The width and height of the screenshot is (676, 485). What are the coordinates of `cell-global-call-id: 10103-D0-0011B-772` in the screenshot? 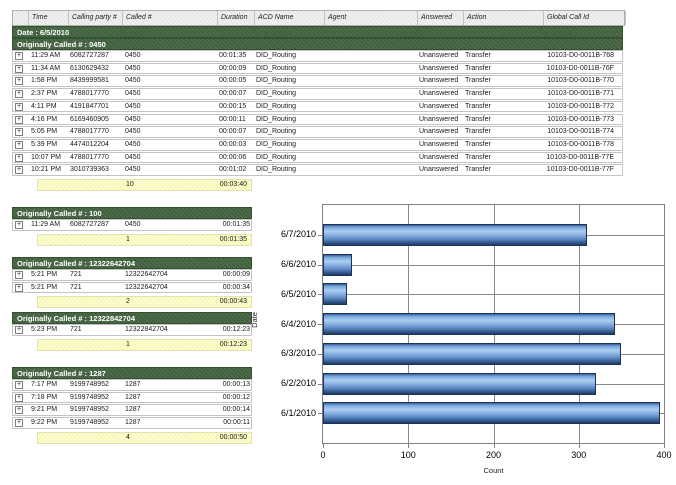 It's located at (580, 106).